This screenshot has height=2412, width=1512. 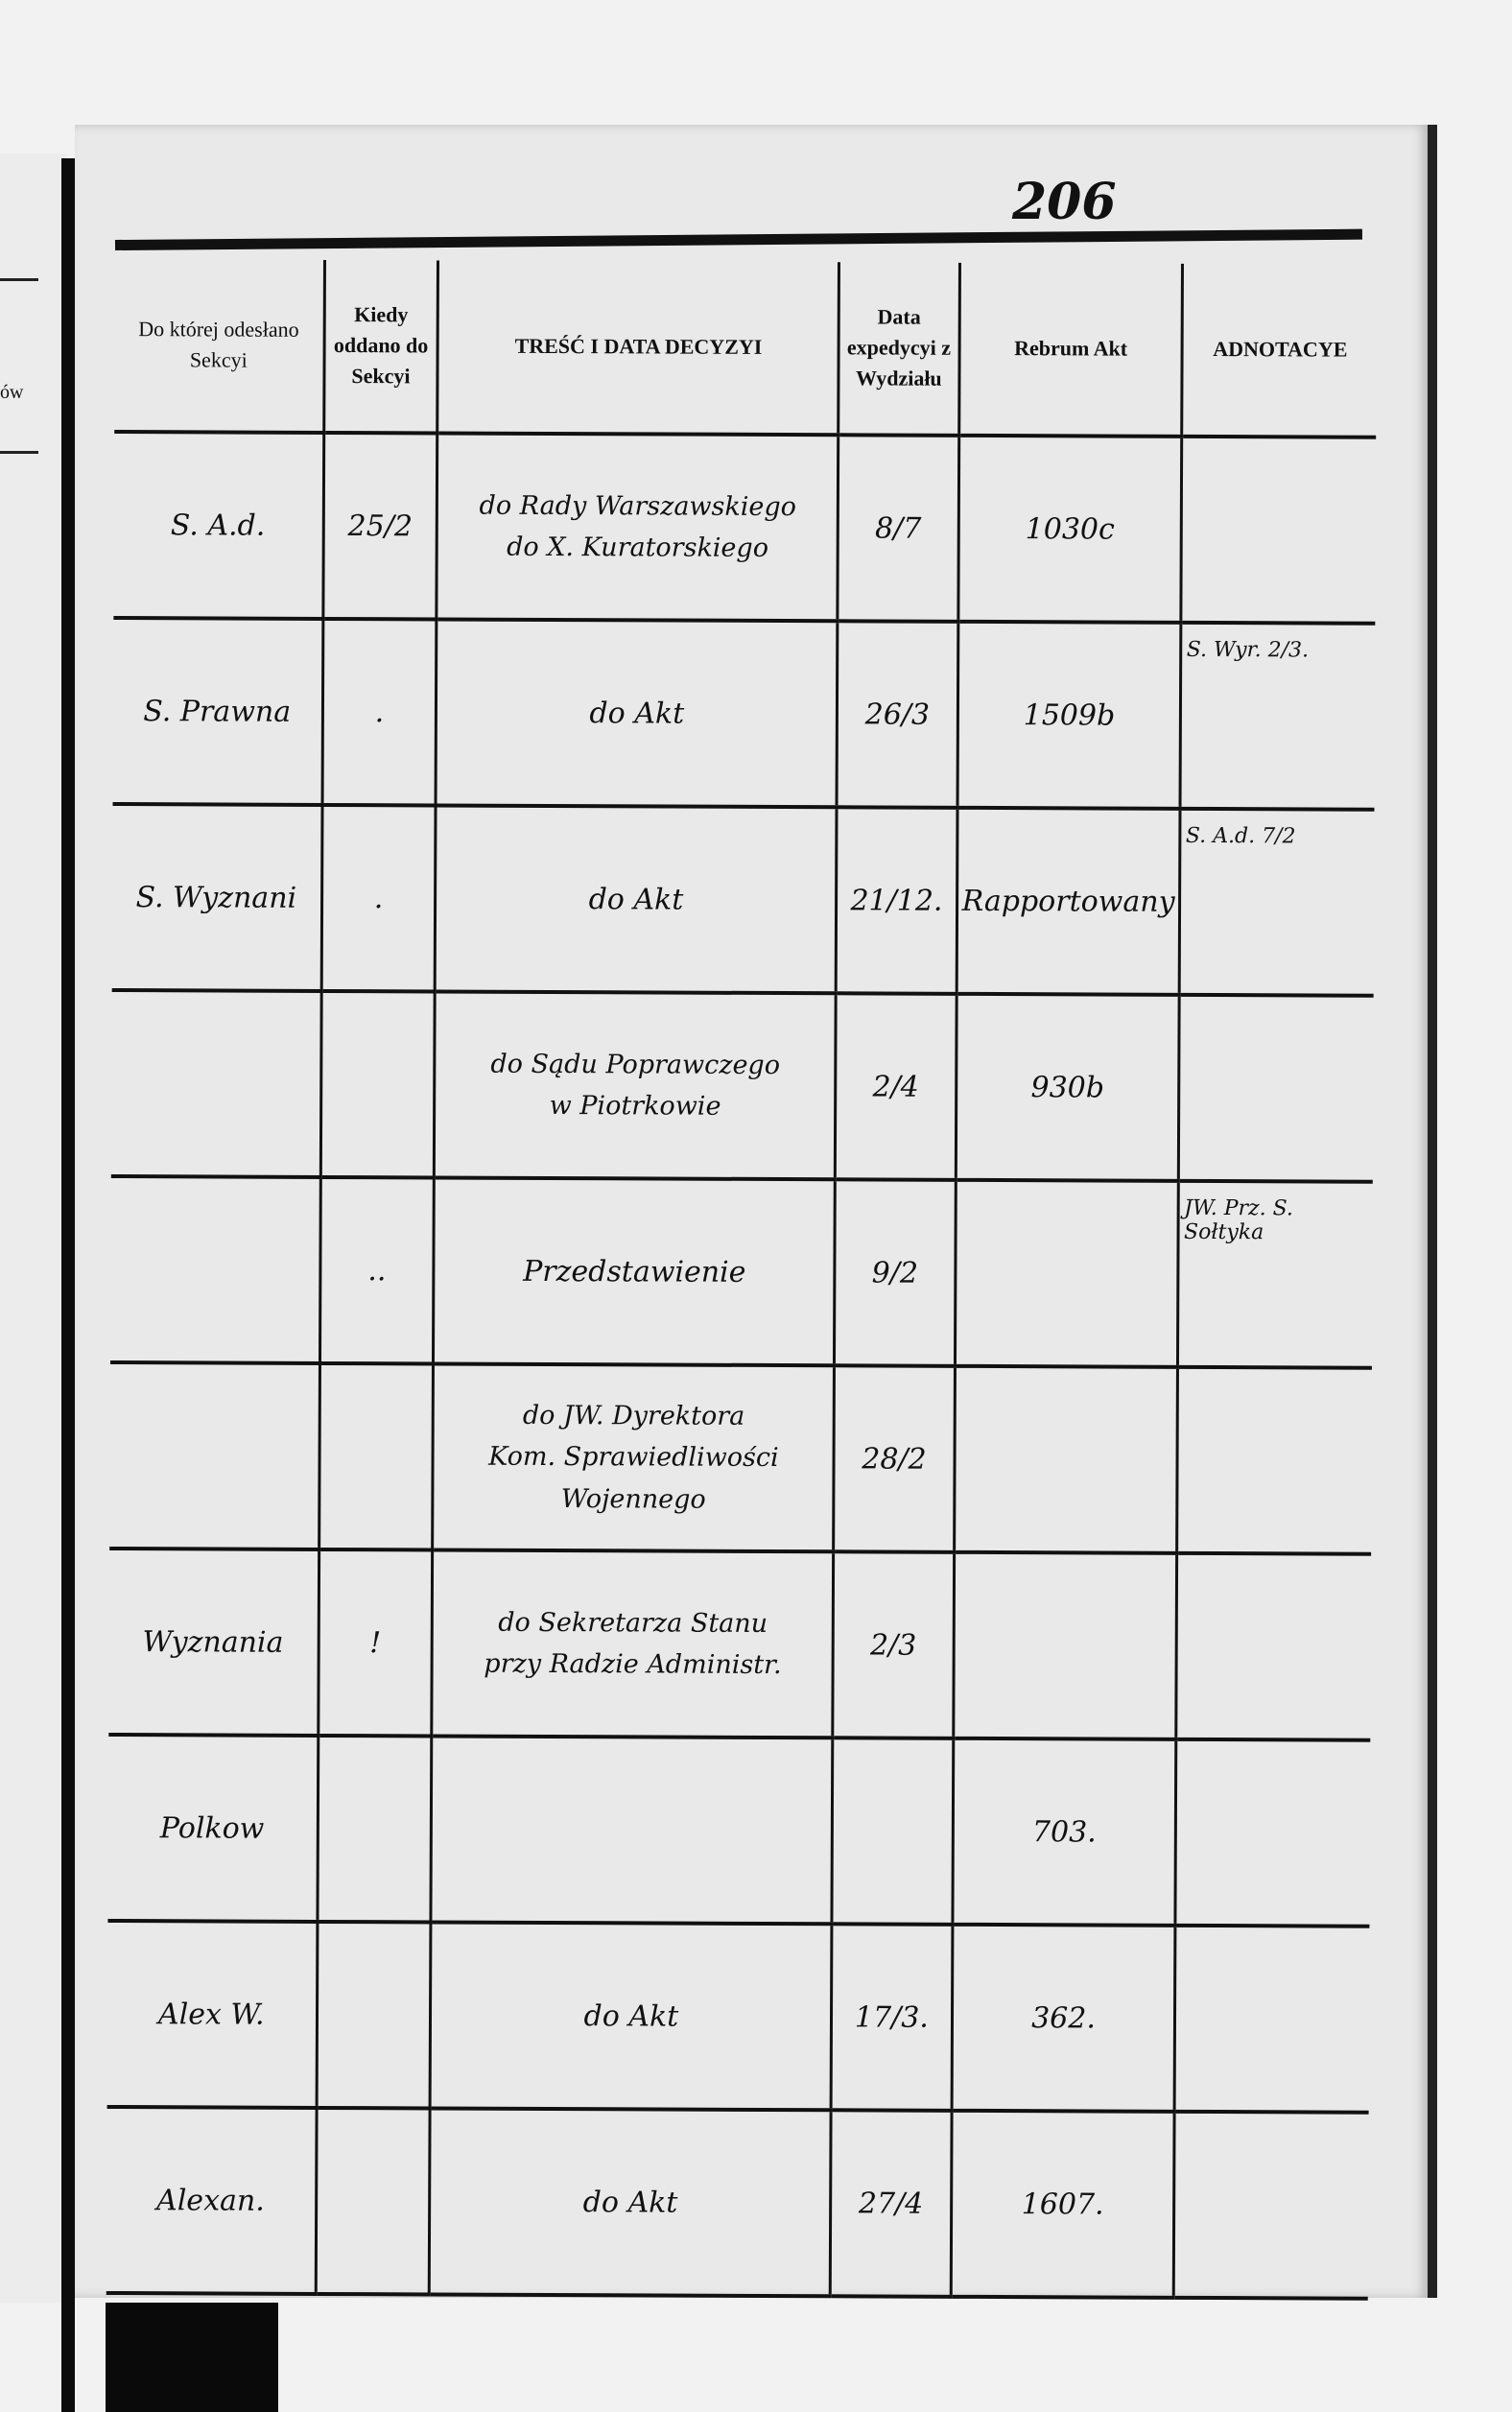 I want to click on table-row: .. Przedstawienie 9/2 JW. Prz. S. Sołtyka, so click(x=741, y=1271).